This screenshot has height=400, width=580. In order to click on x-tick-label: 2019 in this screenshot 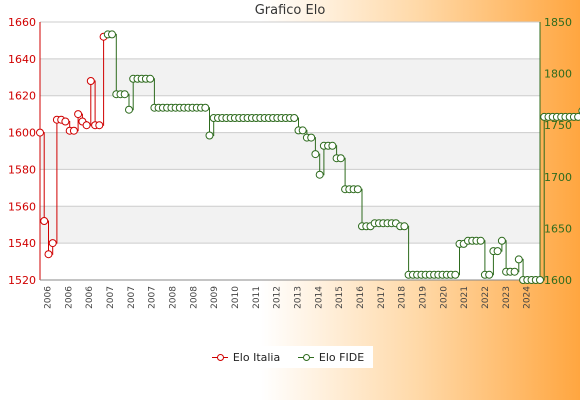, I will do `click(423, 297)`.